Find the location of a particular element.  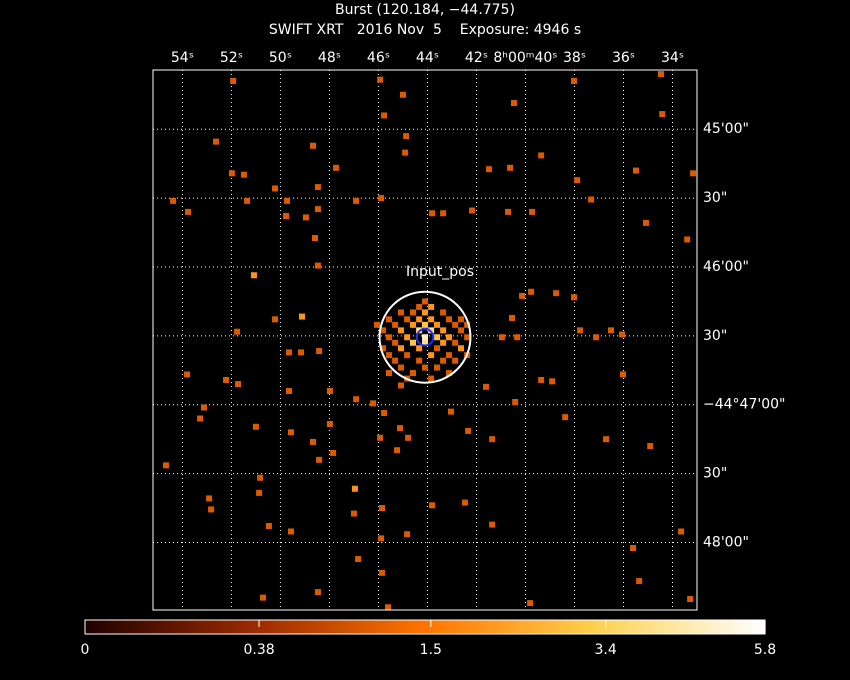

x-tick-label: 8ʰ00ᵐ40ˢ is located at coordinates (525, 58).